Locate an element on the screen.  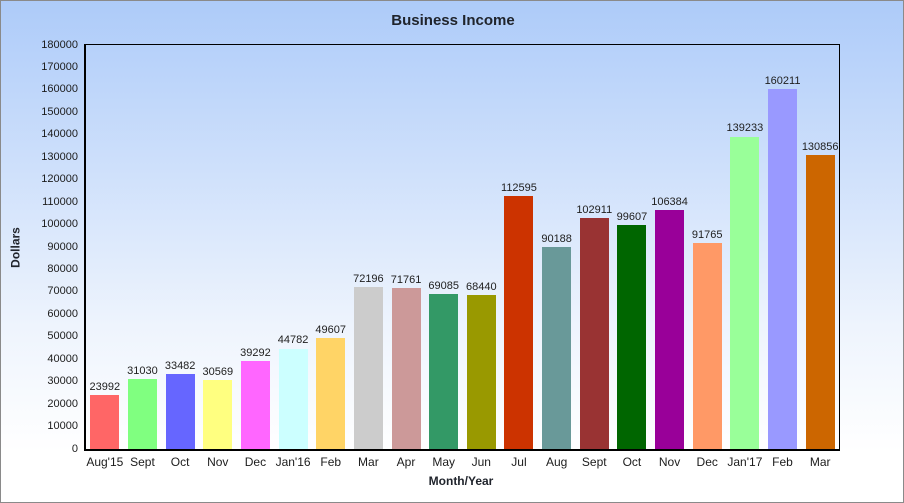
y-tick-label: 10000 is located at coordinates (62, 426).